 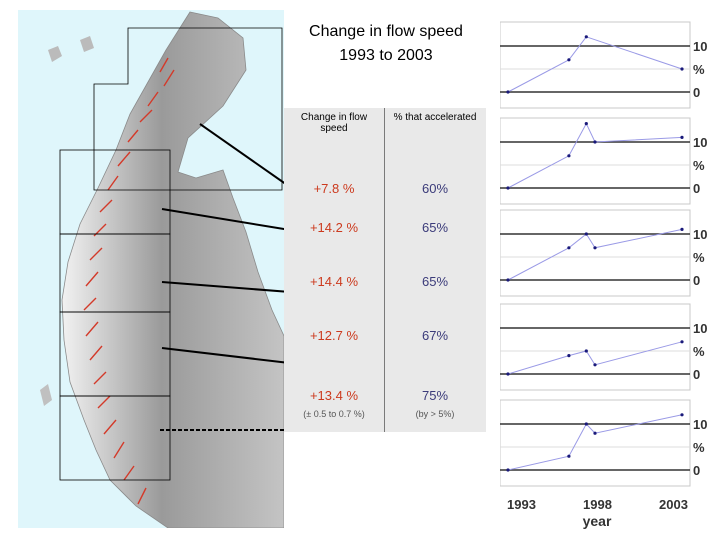 I want to click on table-row-4-change: +12.7 %, so click(x=334, y=335).